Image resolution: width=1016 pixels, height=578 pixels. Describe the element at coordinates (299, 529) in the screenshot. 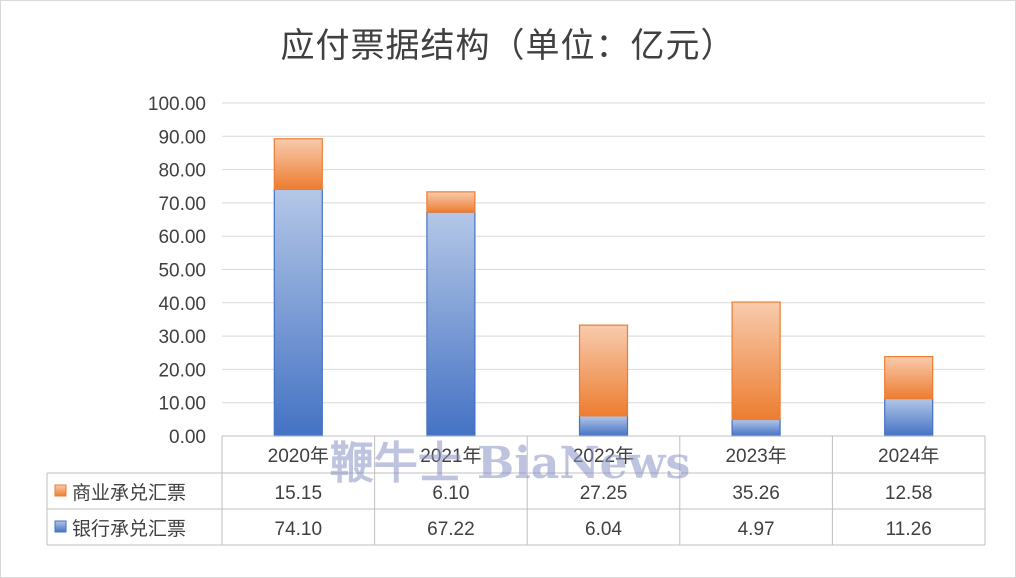

I see `data-value-label: 74.10` at that location.